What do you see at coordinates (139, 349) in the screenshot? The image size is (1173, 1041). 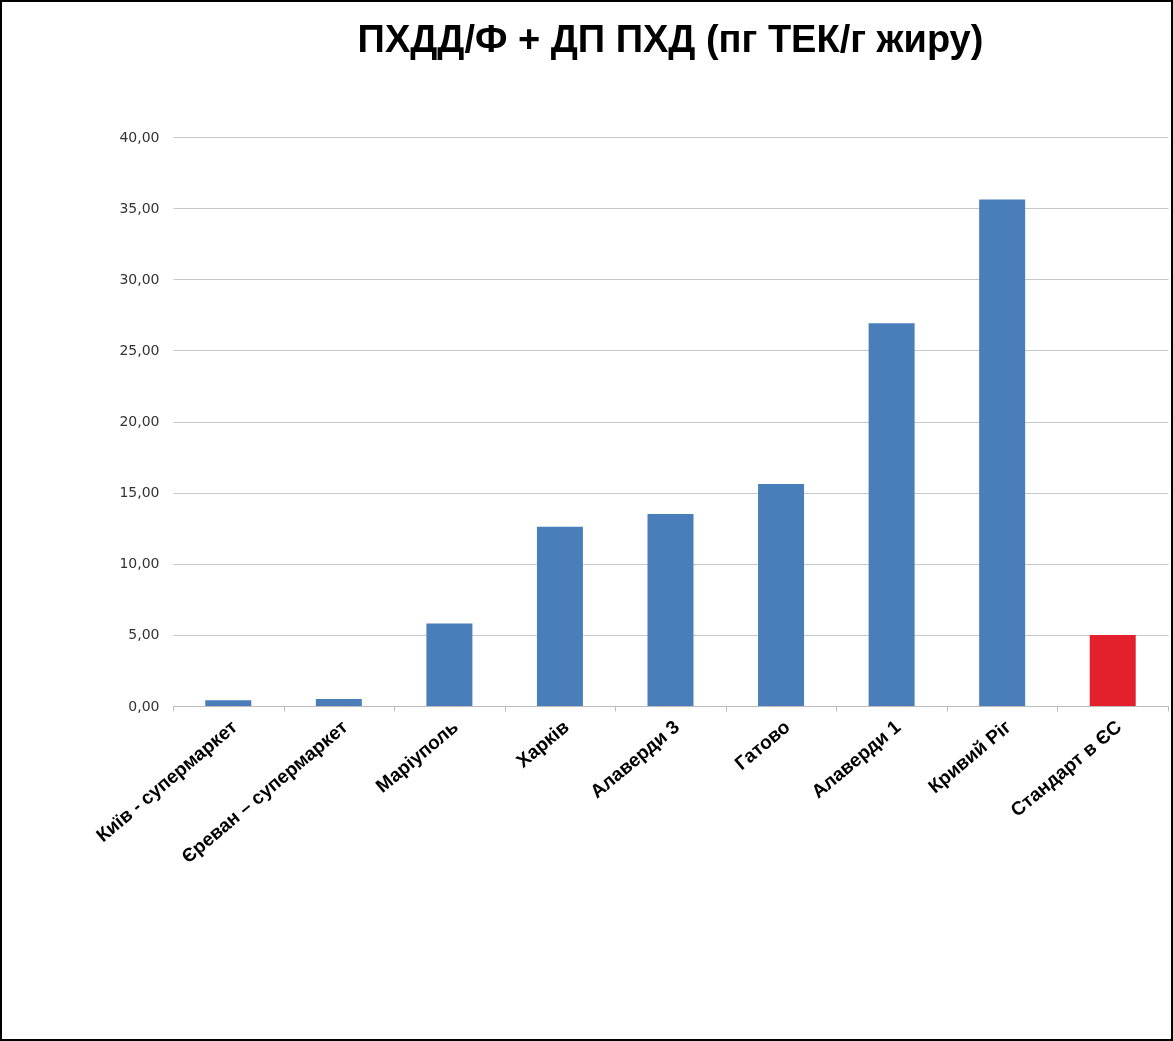 I see `y-tick-label: 25,00` at bounding box center [139, 349].